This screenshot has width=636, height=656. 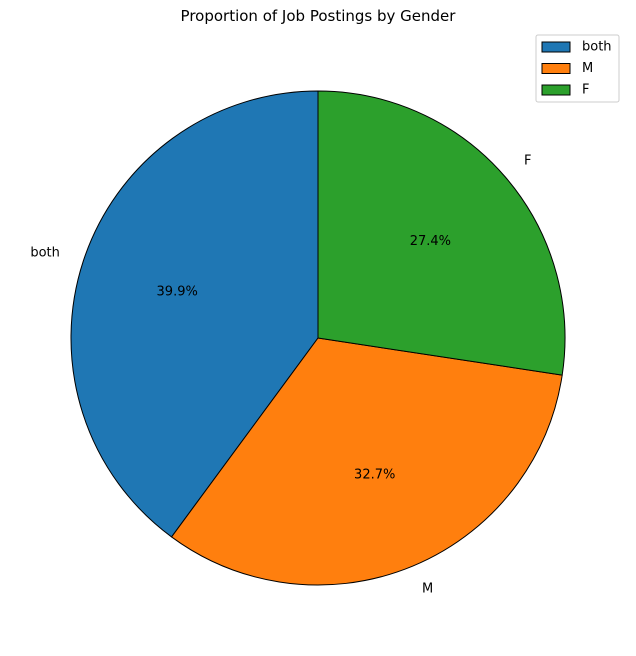 I want to click on percent-label-f: 27.4%, so click(x=430, y=241).